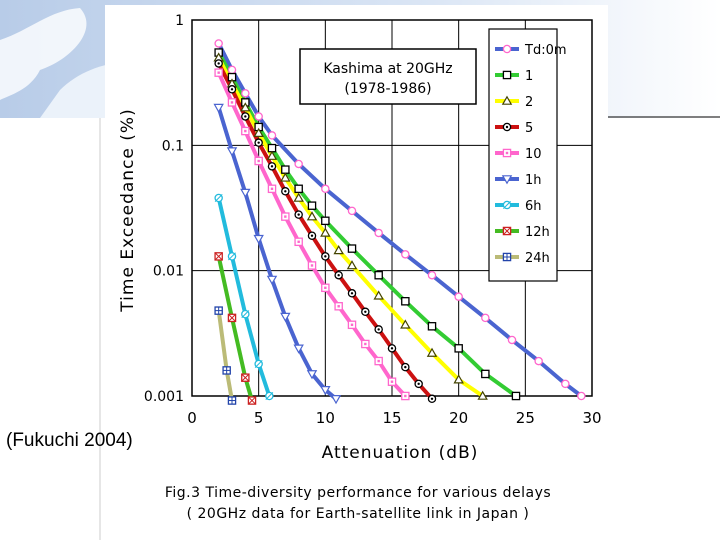  What do you see at coordinates (533, 154) in the screenshot?
I see `legend-label: 10` at bounding box center [533, 154].